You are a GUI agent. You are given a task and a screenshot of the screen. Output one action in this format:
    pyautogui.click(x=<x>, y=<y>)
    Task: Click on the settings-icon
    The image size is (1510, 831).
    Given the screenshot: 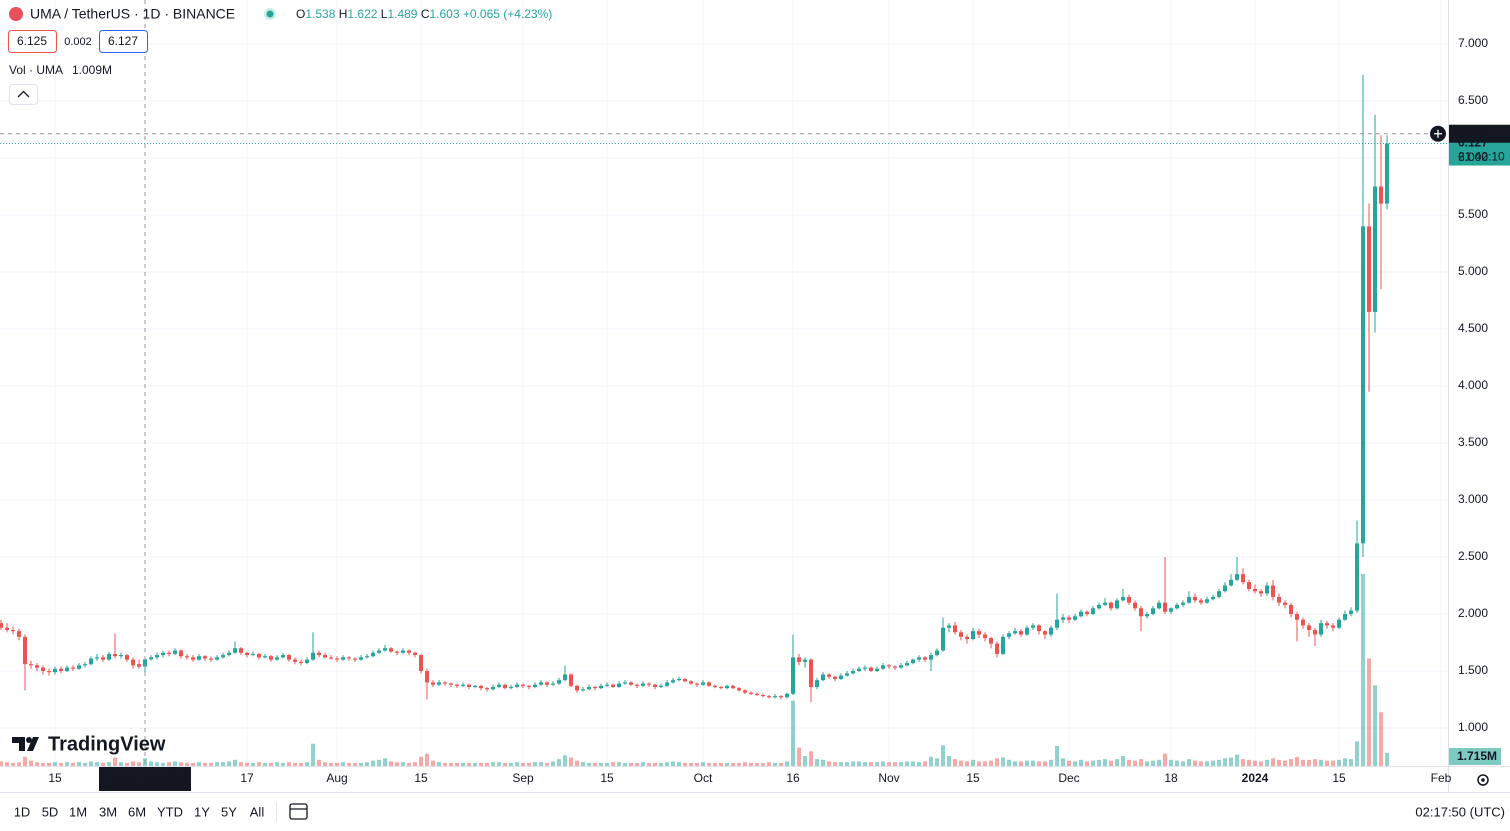 What is the action you would take?
    pyautogui.click(x=1483, y=780)
    